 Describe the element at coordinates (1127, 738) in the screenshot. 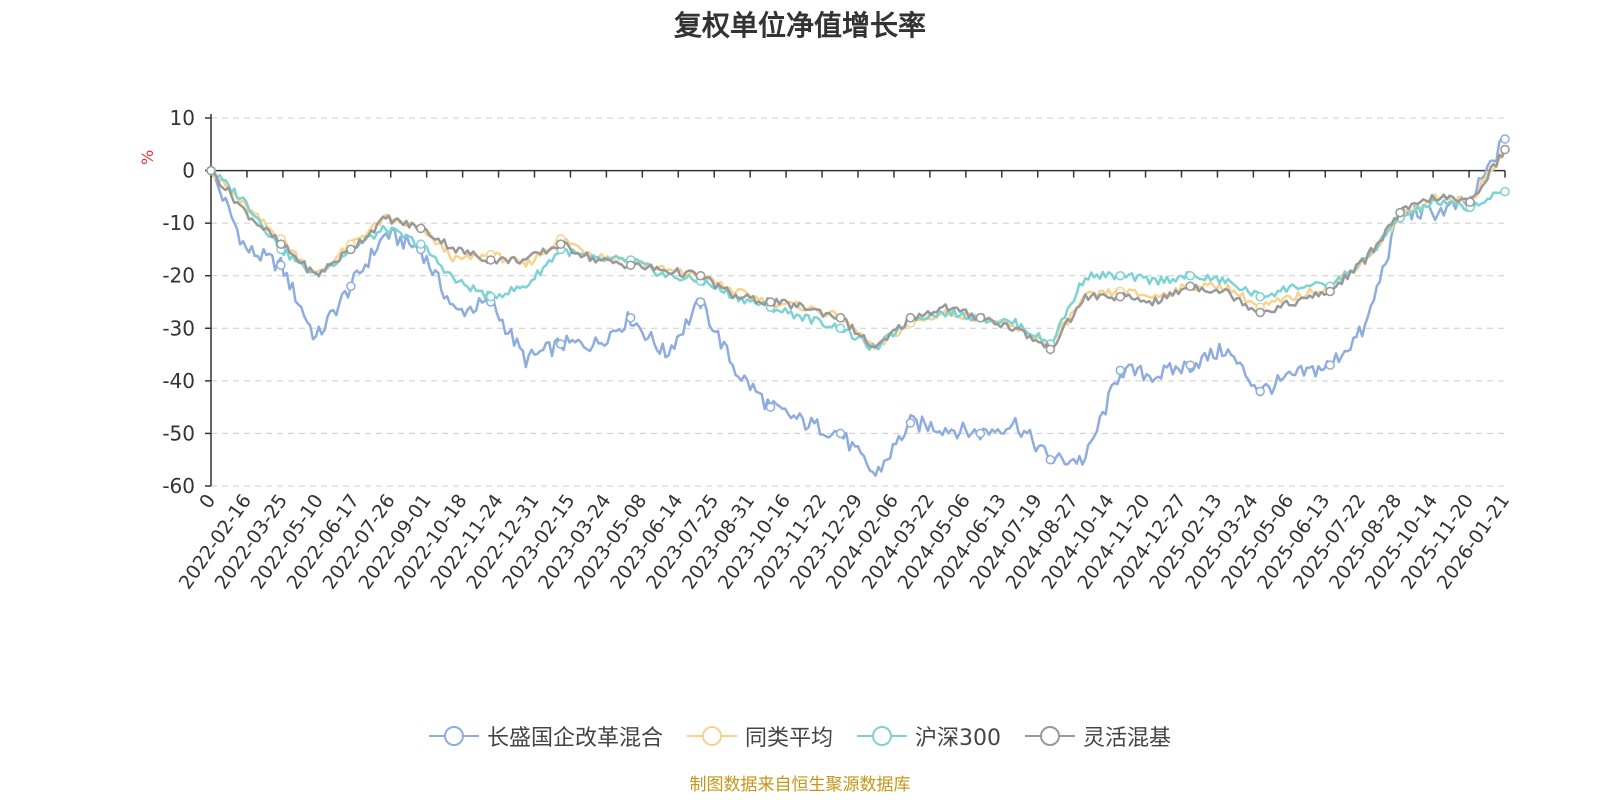

I see `legend-label: 灵活混基` at that location.